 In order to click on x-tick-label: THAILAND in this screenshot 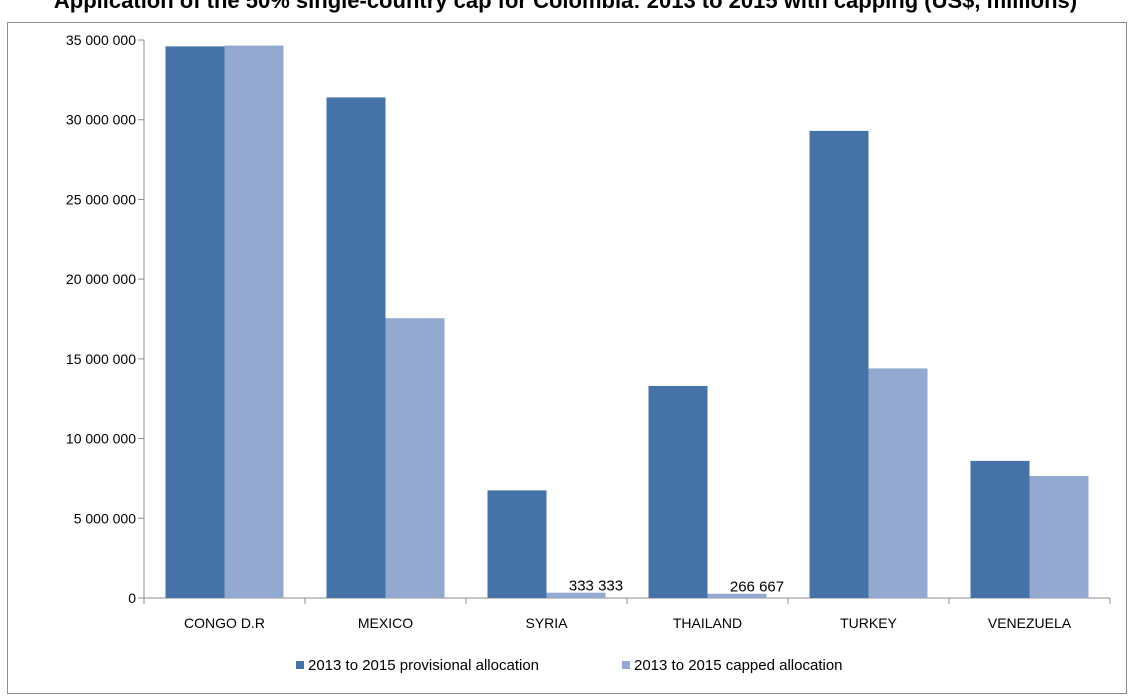, I will do `click(707, 623)`.